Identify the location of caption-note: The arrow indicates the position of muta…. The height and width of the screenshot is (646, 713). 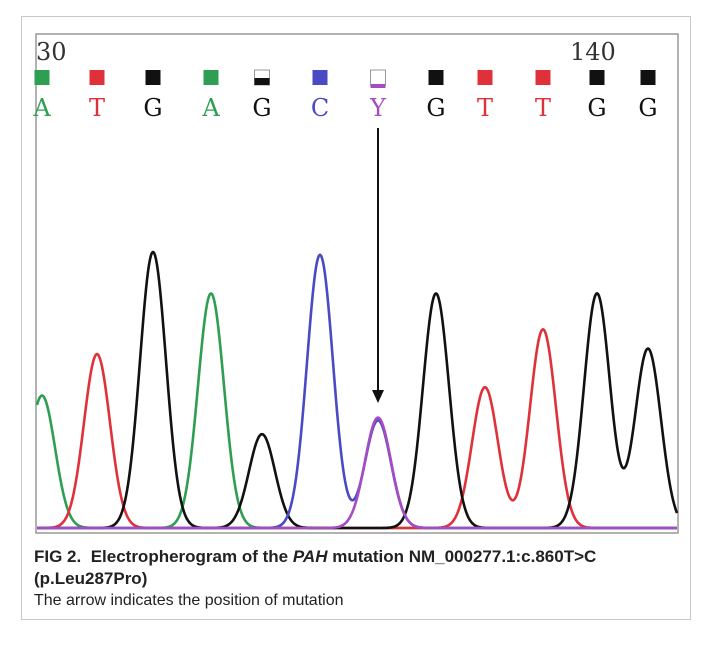
(189, 600).